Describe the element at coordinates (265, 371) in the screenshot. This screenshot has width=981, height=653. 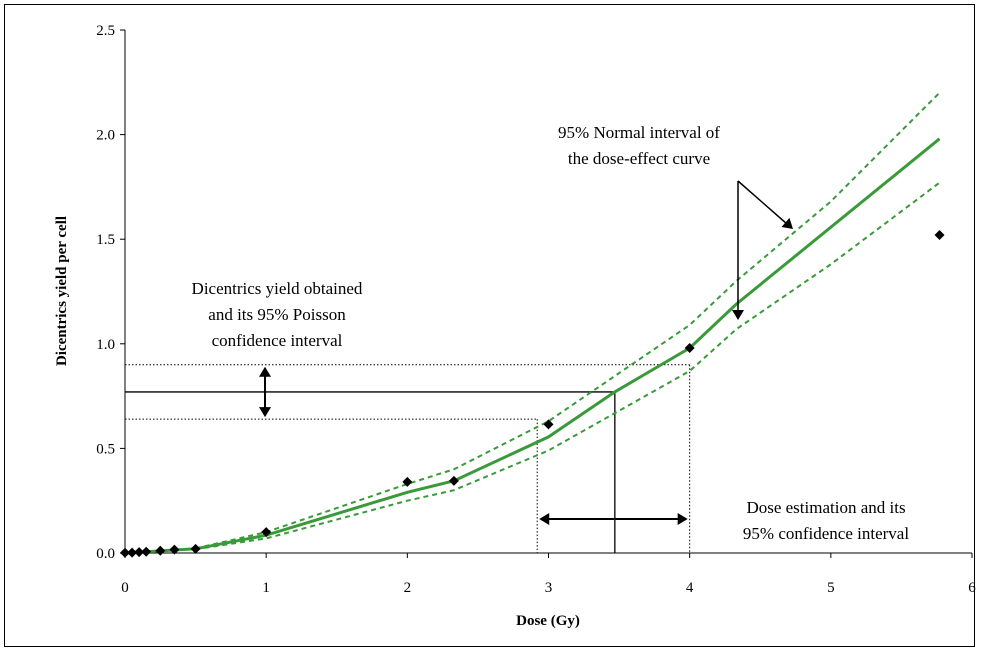
I see `poisson-ci-arrow-head-up` at that location.